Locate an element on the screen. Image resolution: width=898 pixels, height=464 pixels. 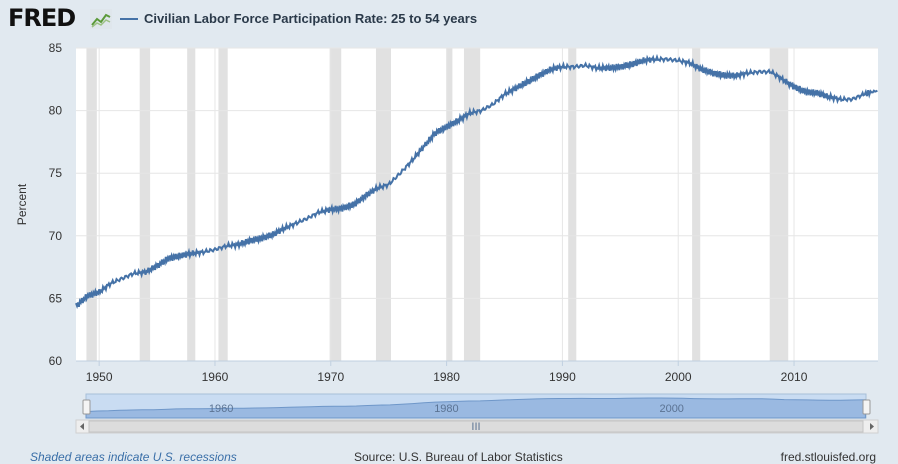
source-note: Source: U.S. Bureau of Labor Statistics is located at coordinates (458, 457).